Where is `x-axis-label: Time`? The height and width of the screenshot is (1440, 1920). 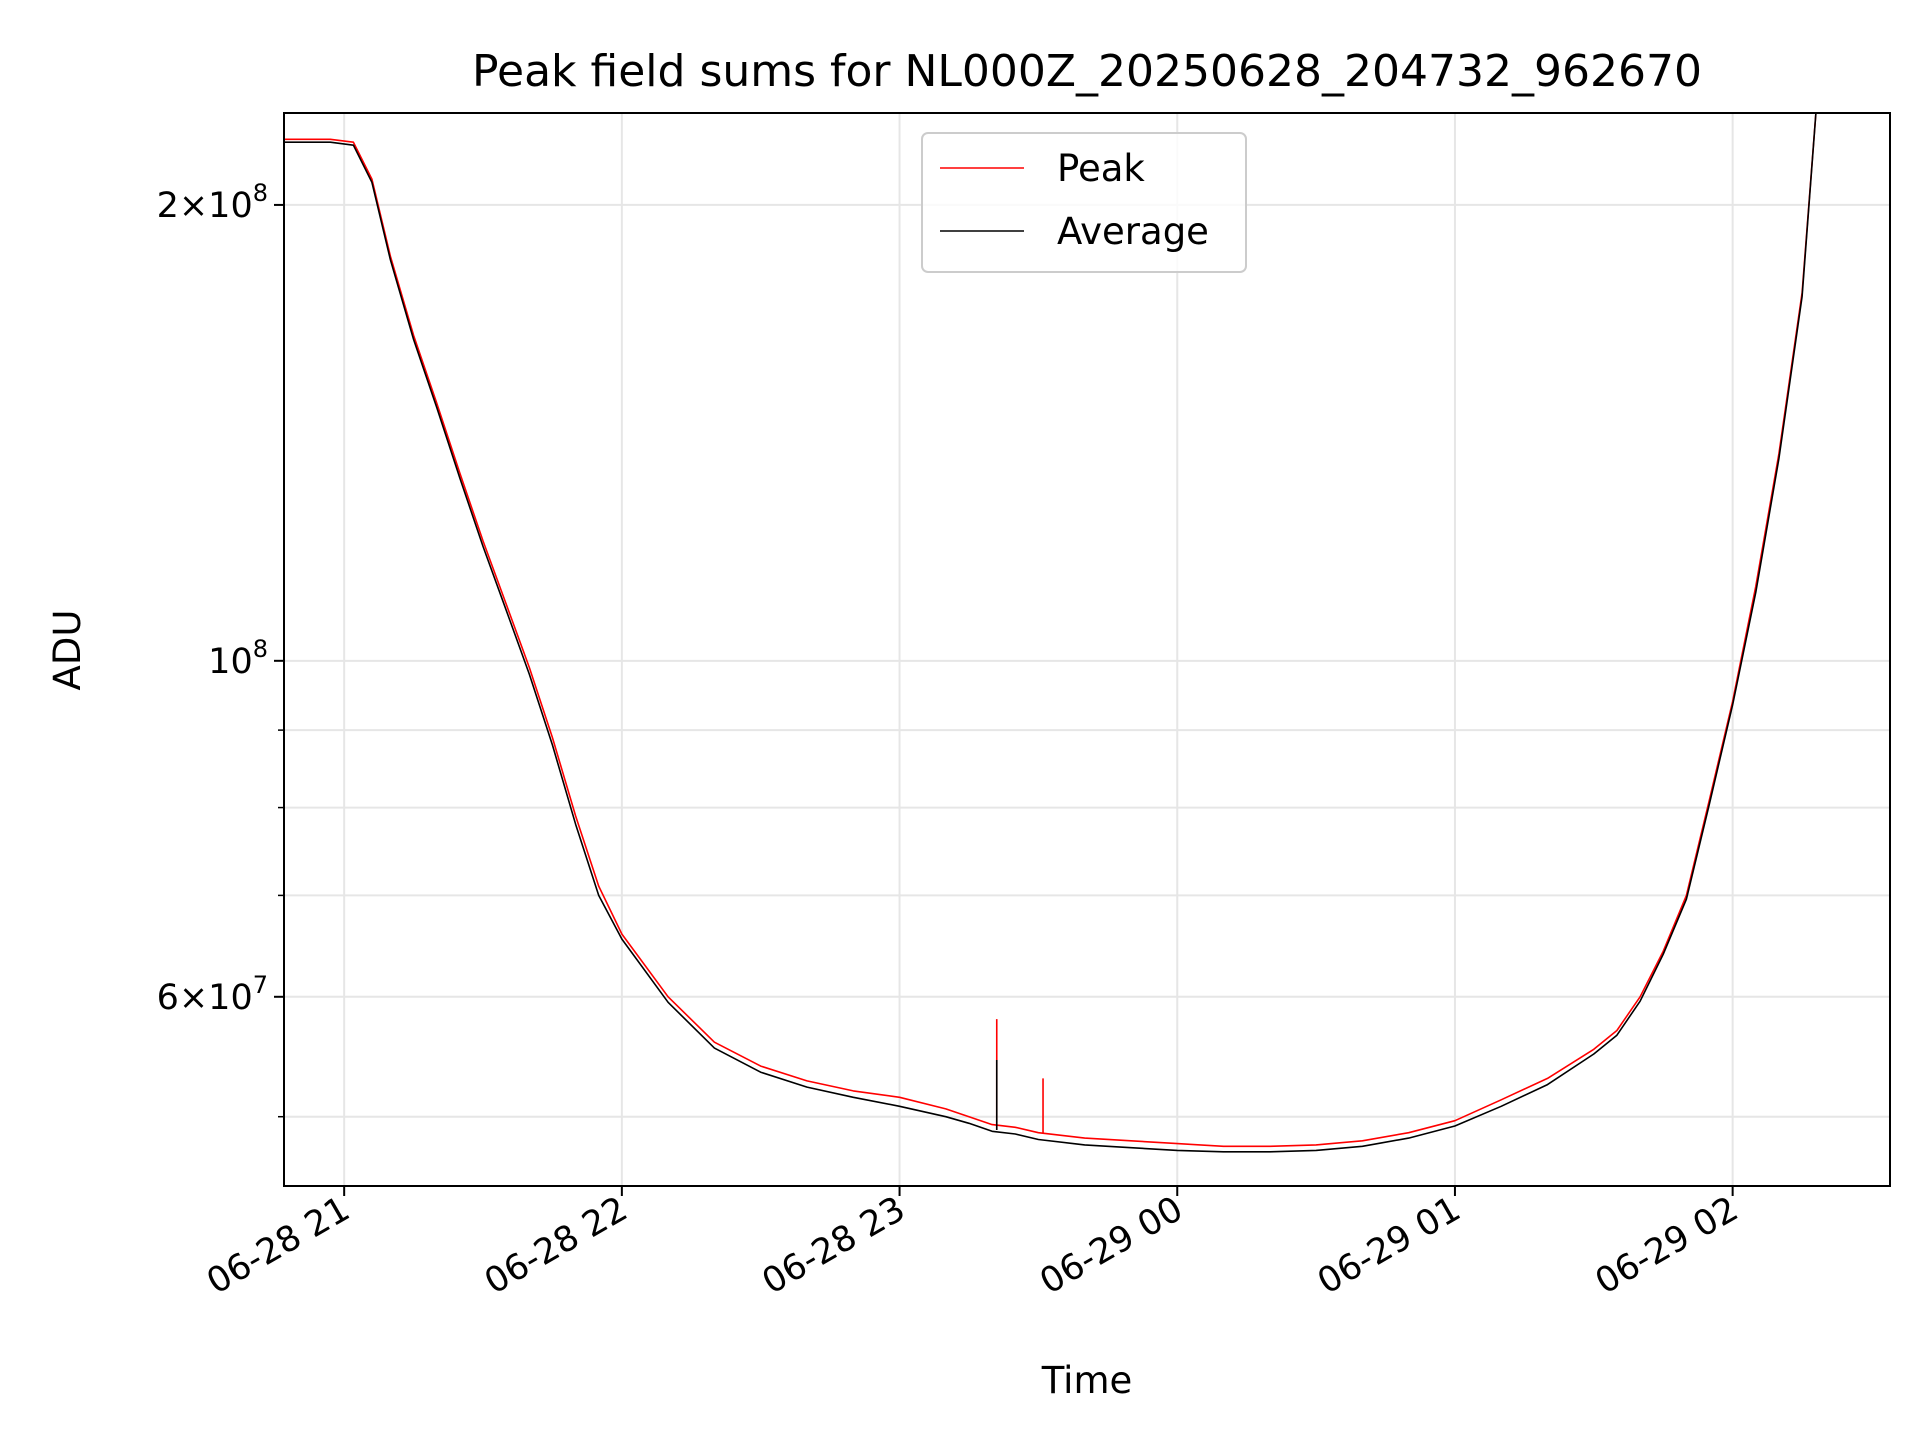
x-axis-label: Time is located at coordinates (1087, 1380).